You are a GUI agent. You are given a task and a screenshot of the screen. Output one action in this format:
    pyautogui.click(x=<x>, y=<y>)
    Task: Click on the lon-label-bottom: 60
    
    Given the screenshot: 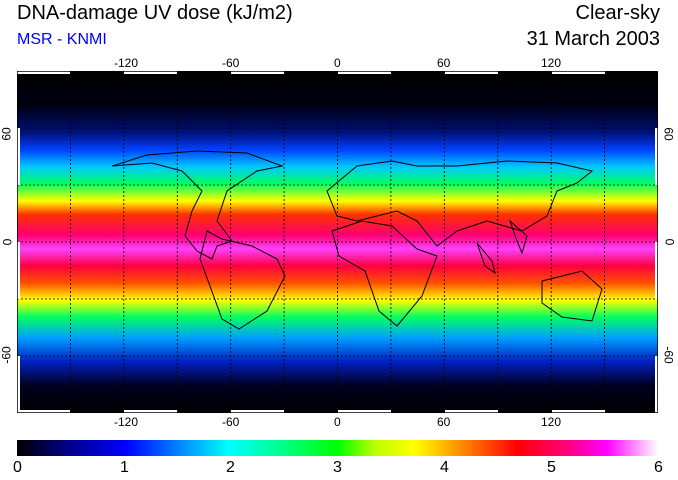 What is the action you would take?
    pyautogui.click(x=444, y=422)
    